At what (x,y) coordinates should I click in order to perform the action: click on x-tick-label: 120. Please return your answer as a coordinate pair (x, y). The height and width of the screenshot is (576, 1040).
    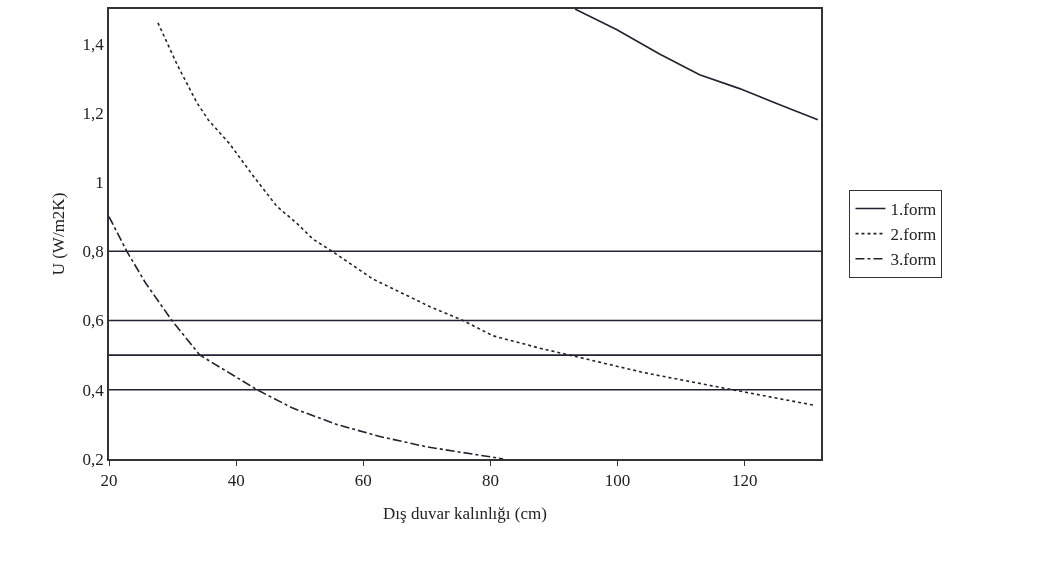
    Looking at the image, I should click on (744, 481).